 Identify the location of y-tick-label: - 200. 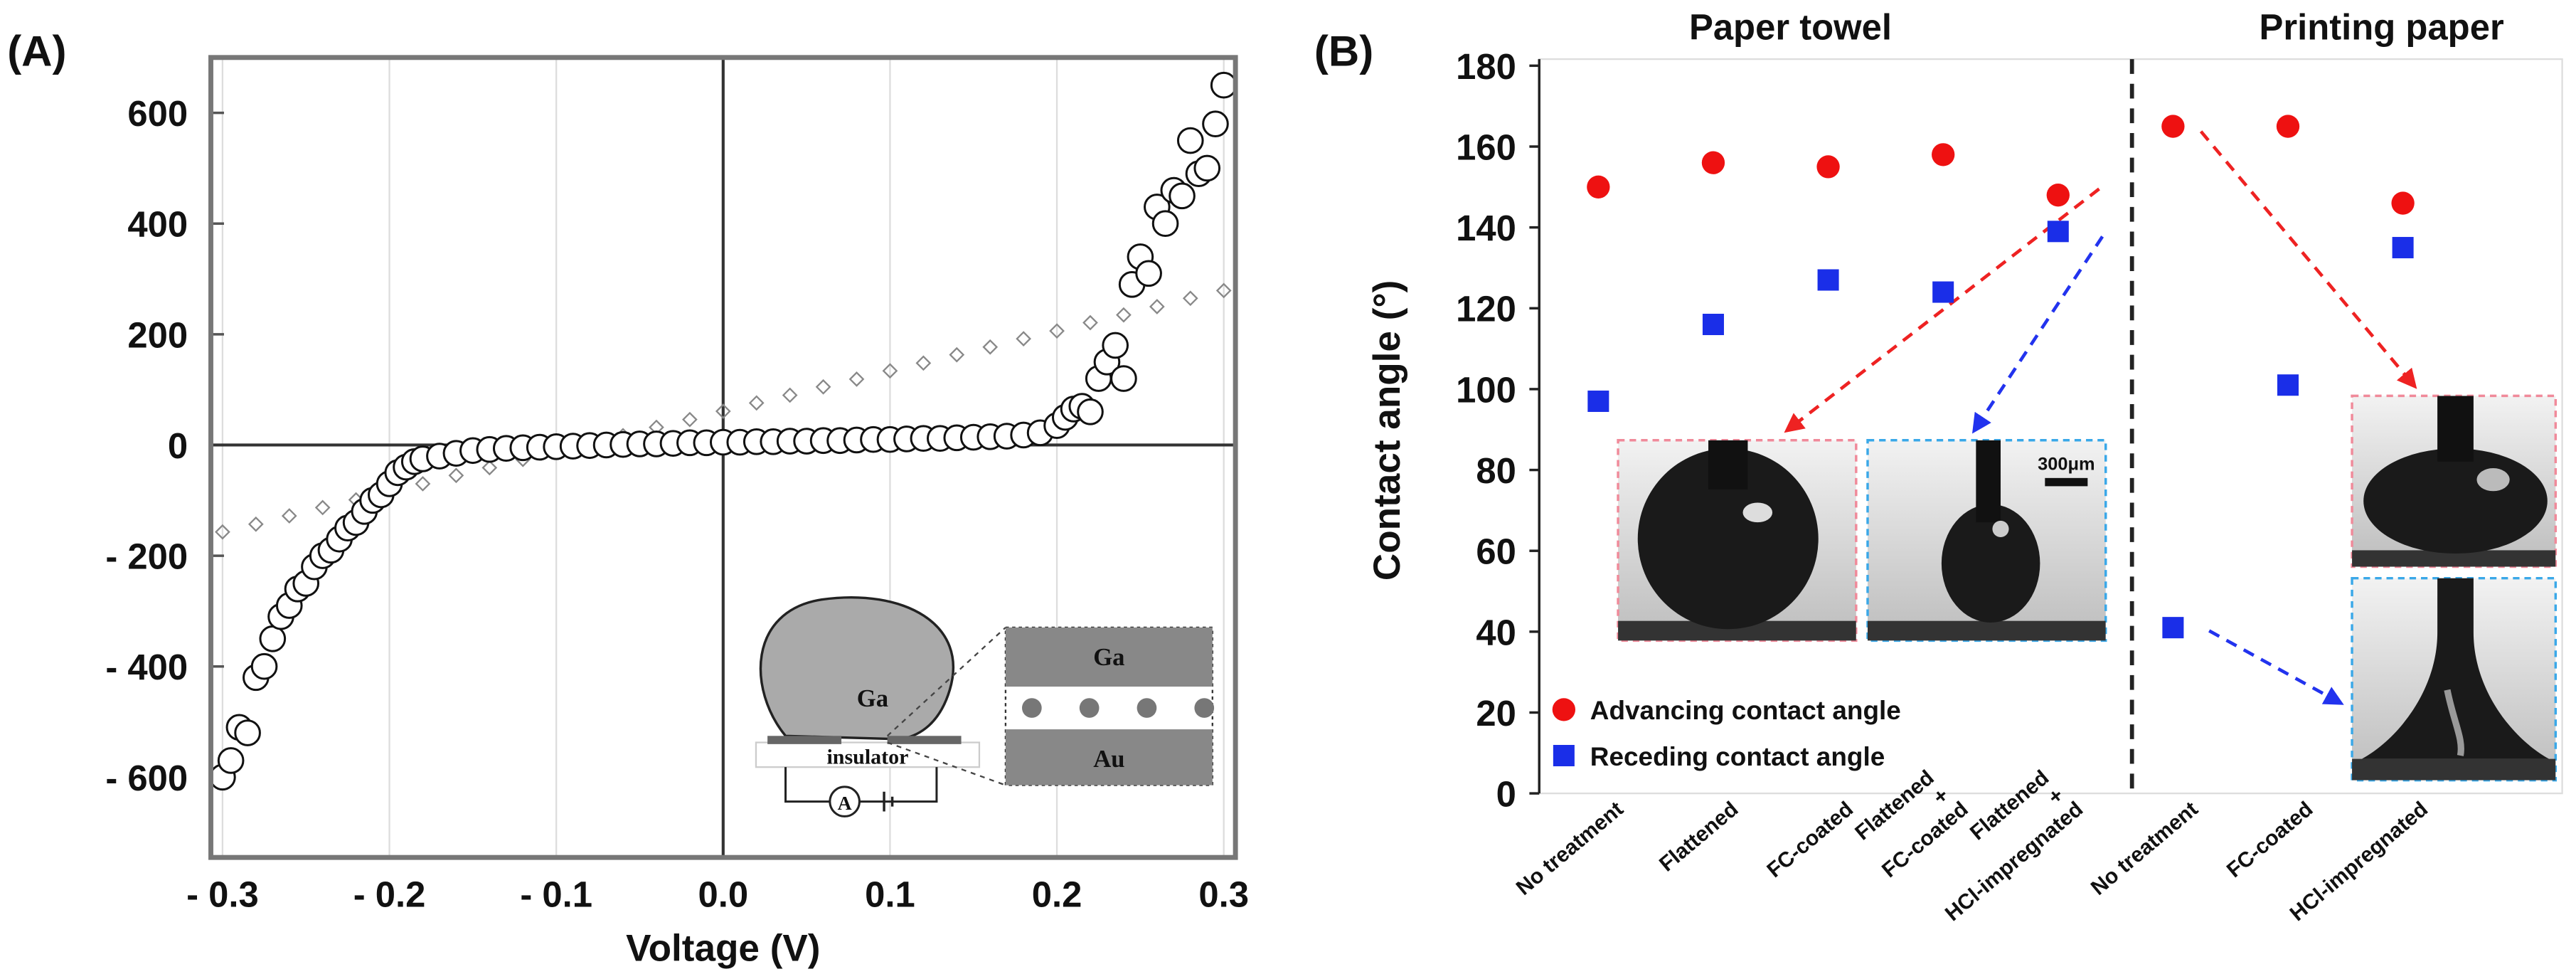
(146, 556).